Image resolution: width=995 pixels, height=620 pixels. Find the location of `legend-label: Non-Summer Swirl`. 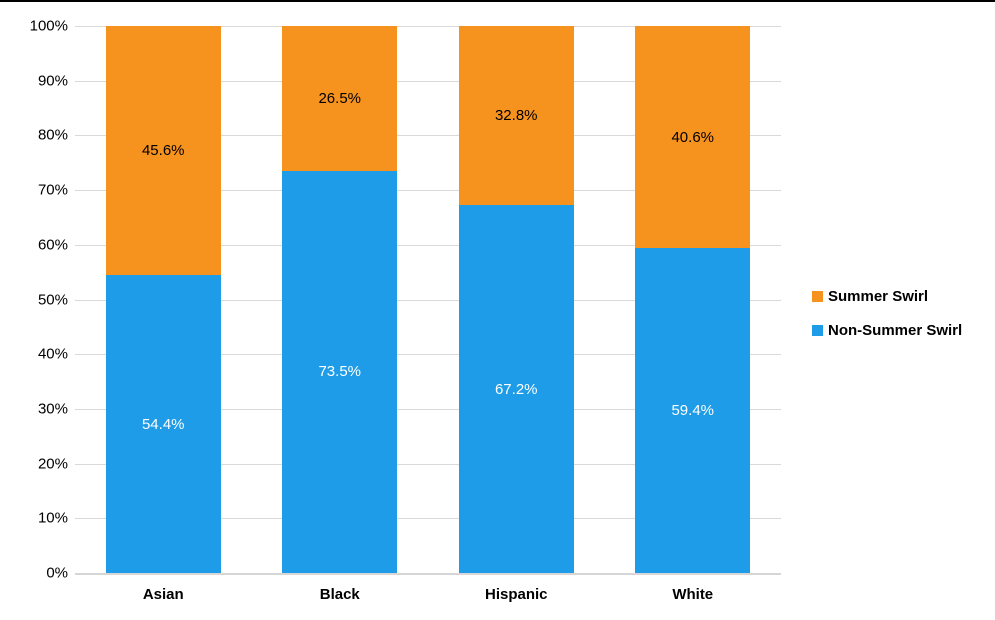

legend-label: Non-Summer Swirl is located at coordinates (895, 330).